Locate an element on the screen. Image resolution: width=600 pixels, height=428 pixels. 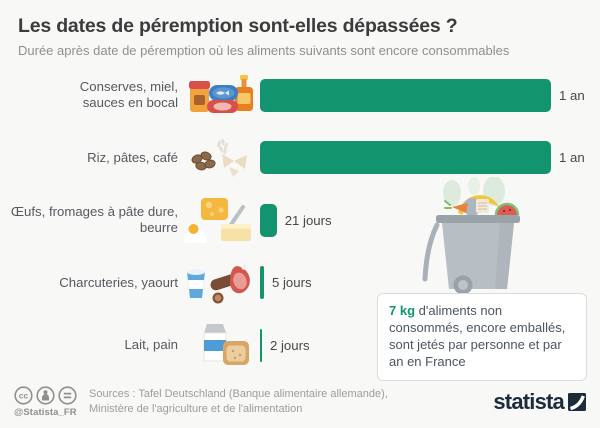
rice-pasta-coffee-icon is located at coordinates (219, 158).